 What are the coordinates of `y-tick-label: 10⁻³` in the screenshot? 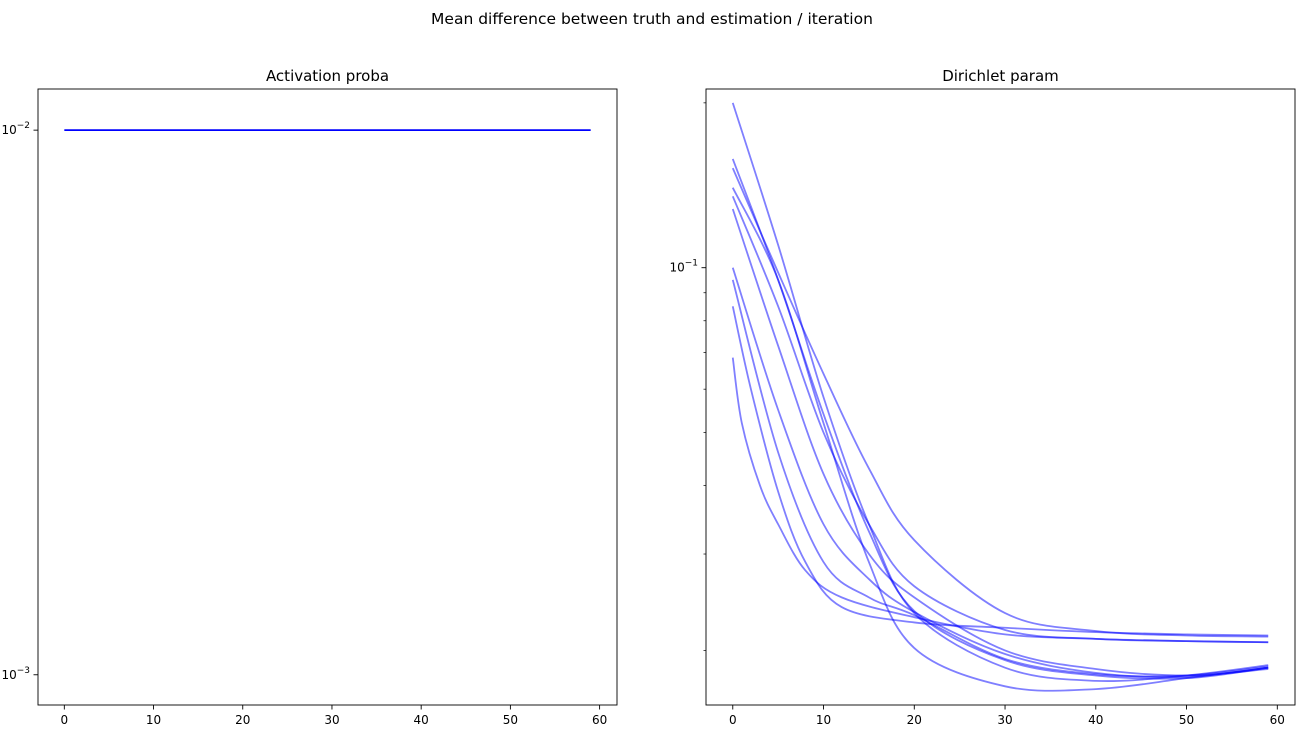 It's located at (15, 674).